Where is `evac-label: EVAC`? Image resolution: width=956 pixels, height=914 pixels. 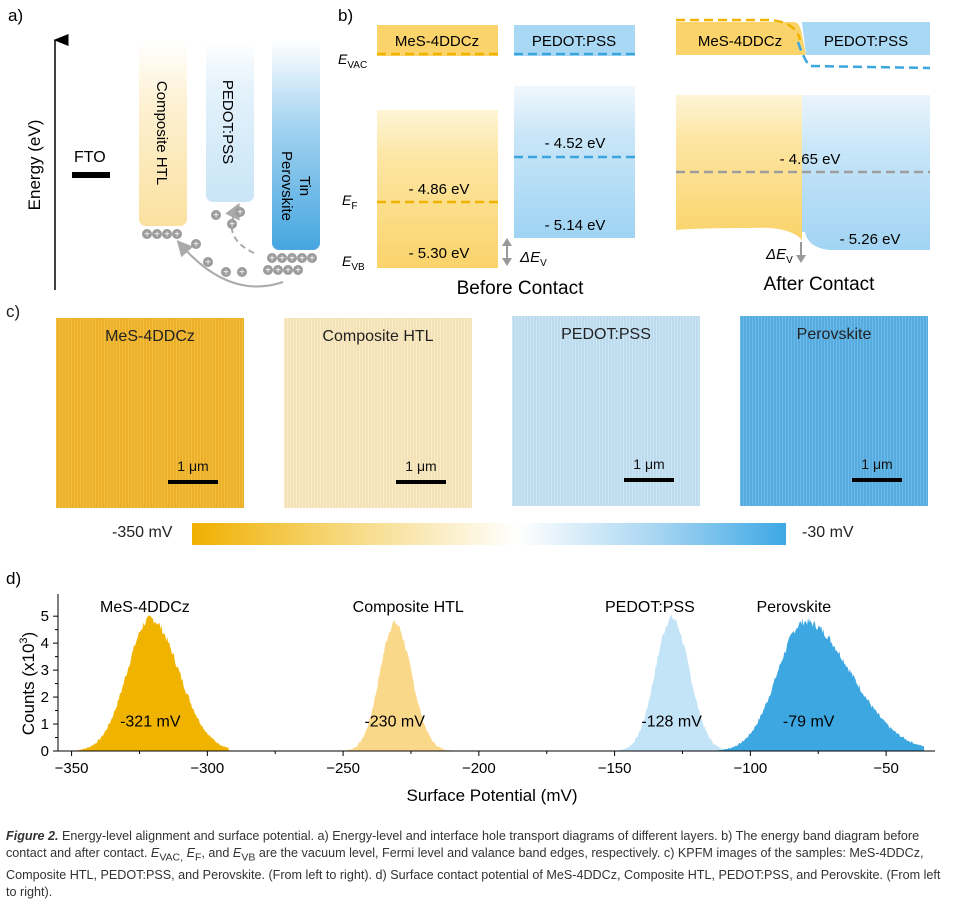
evac-label: EVAC is located at coordinates (352, 61).